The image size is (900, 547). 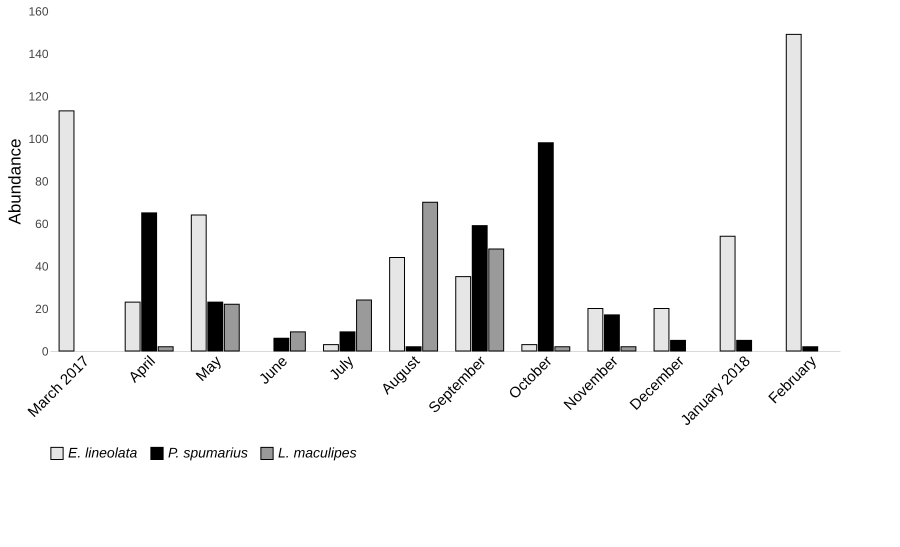 I want to click on y-tick-label: 40, so click(x=42, y=267).